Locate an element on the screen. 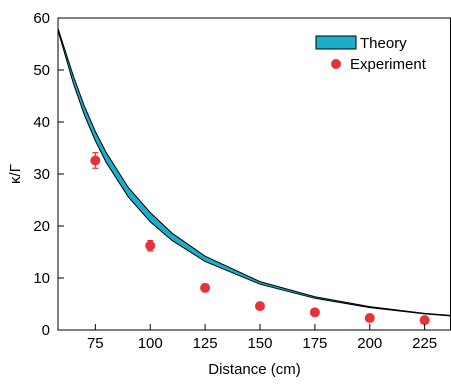 Image resolution: width=451 pixels, height=384 pixels. y-tick-label: 20 is located at coordinates (41, 226).